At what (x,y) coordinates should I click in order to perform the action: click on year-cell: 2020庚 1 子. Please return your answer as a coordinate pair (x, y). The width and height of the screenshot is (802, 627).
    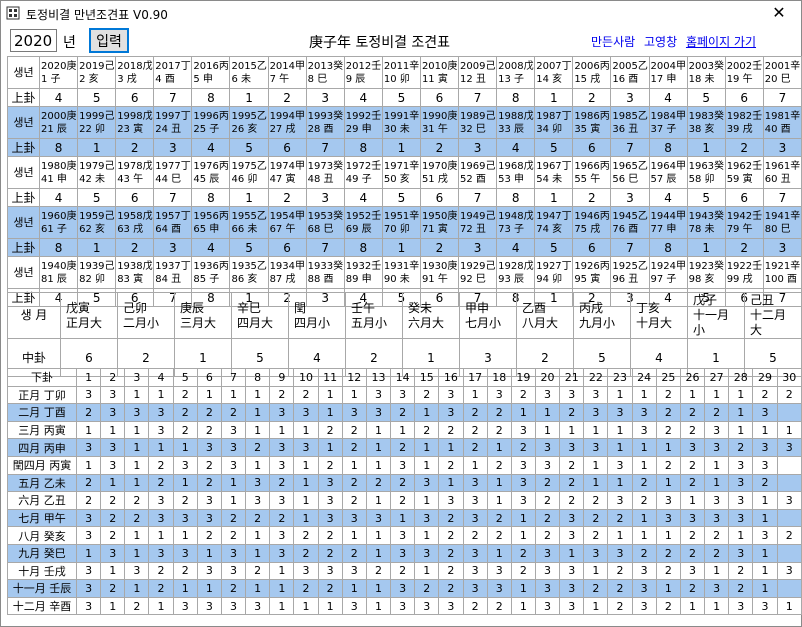
    Looking at the image, I should click on (58, 72).